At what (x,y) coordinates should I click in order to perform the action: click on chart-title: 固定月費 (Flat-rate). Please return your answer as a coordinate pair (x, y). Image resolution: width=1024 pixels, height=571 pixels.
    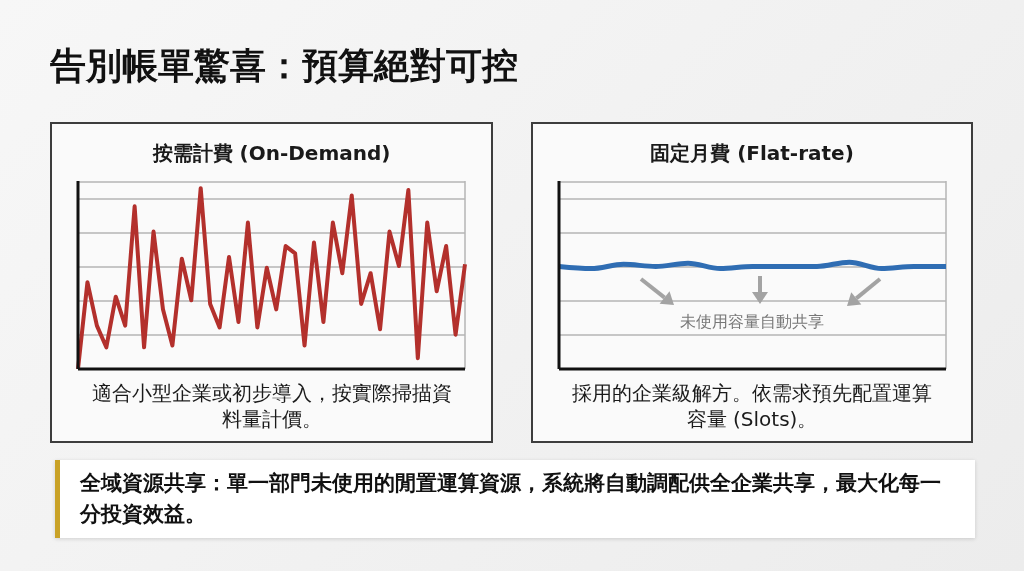
    Looking at the image, I should click on (752, 153).